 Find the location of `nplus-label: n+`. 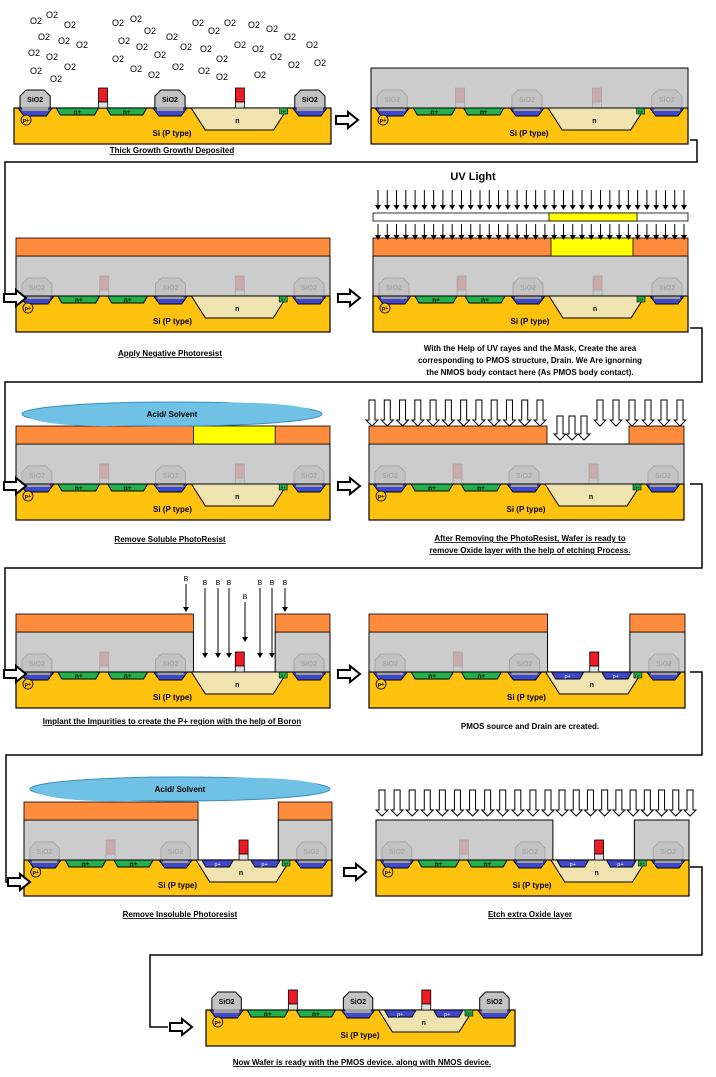

nplus-label: n+ is located at coordinates (127, 112).